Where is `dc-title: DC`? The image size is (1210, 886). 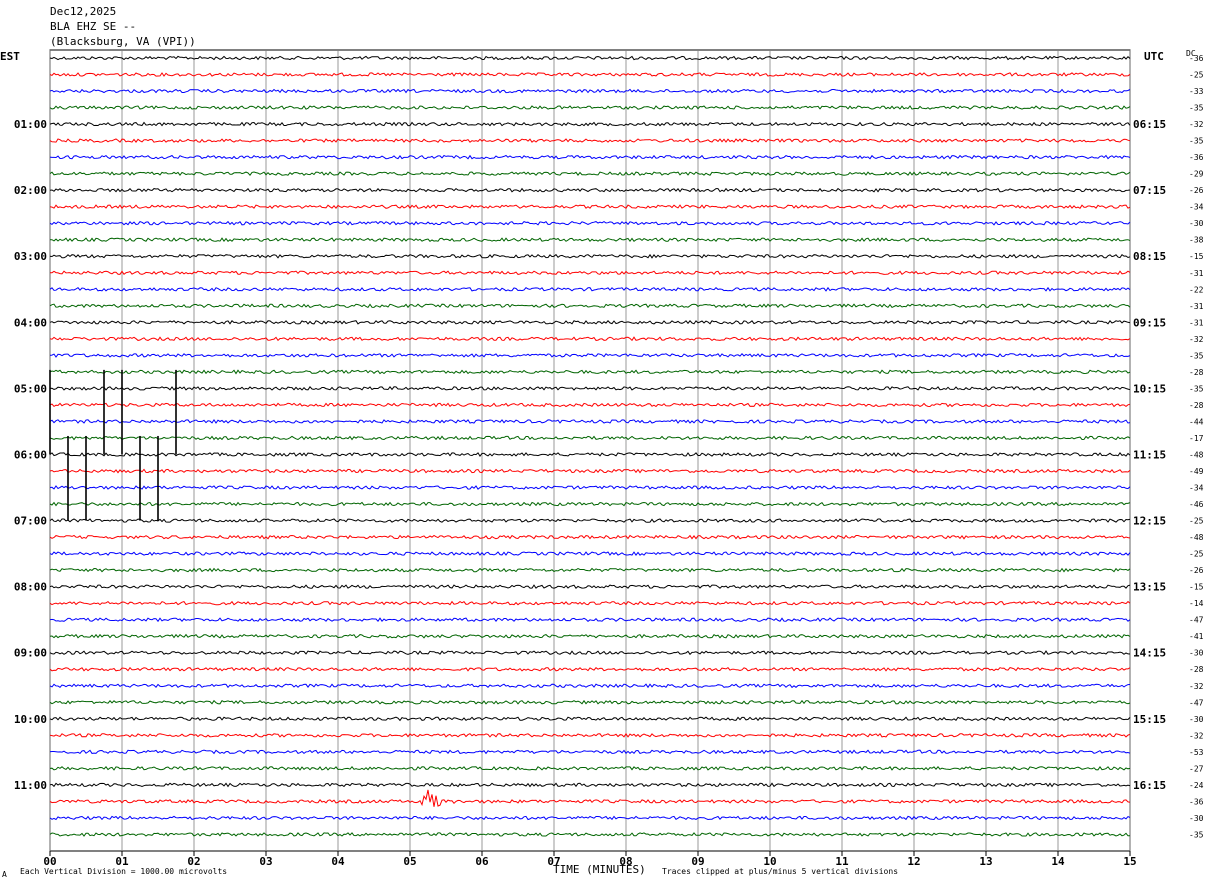
dc-title: DC is located at coordinates (1191, 53).